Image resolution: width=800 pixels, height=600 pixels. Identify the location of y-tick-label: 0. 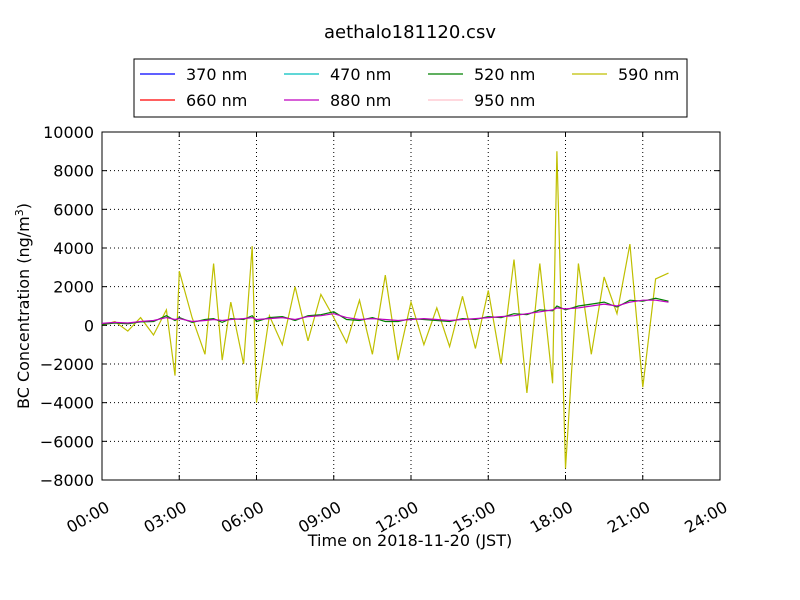
(89, 325).